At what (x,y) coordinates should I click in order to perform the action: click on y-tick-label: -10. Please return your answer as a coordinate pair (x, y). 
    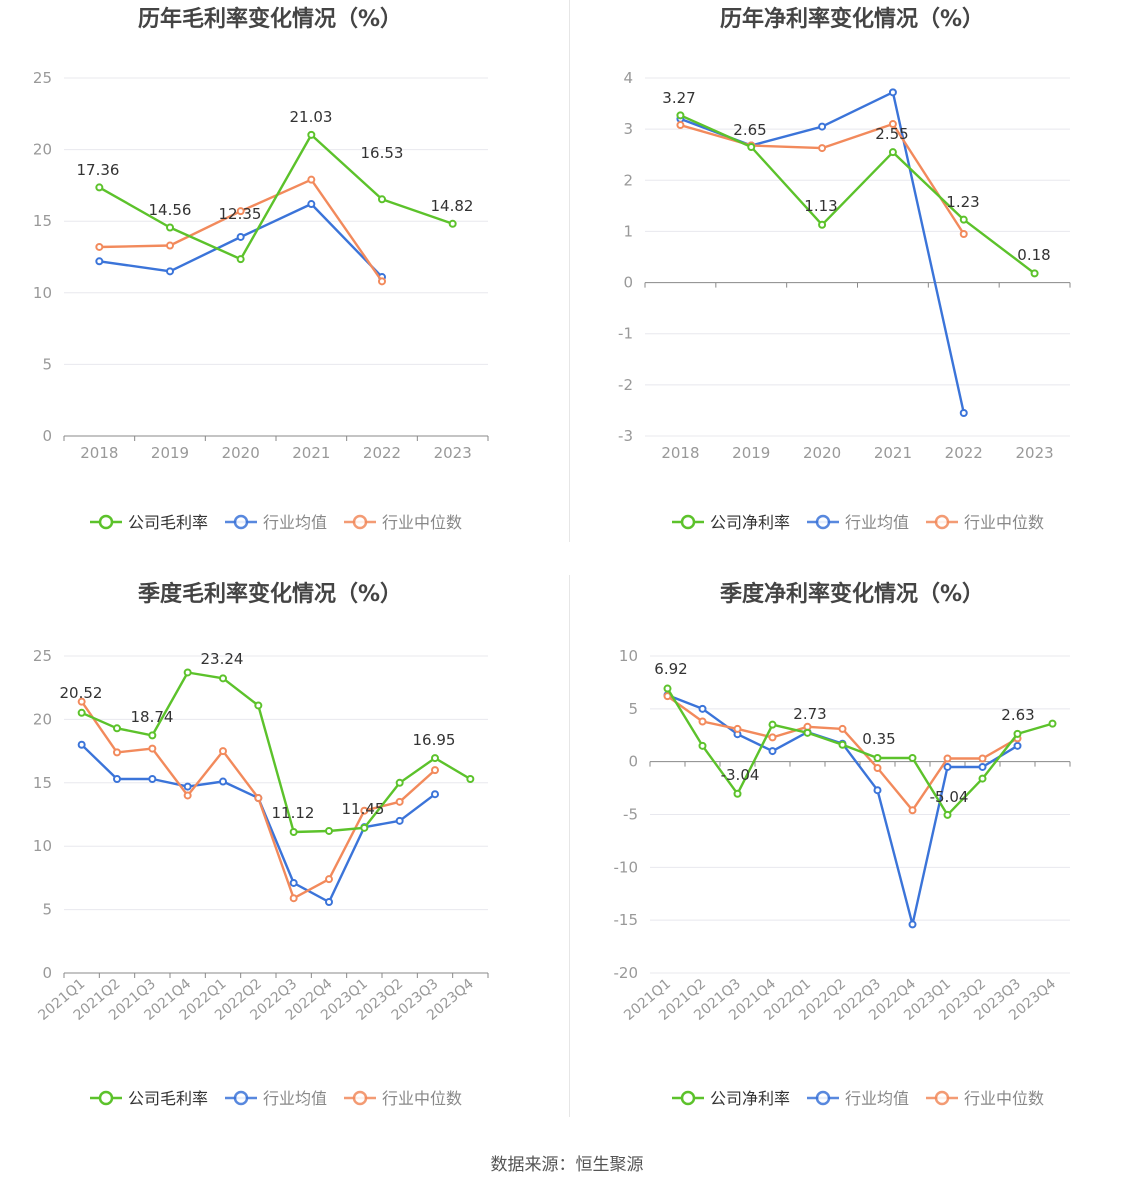
    Looking at the image, I should click on (626, 867).